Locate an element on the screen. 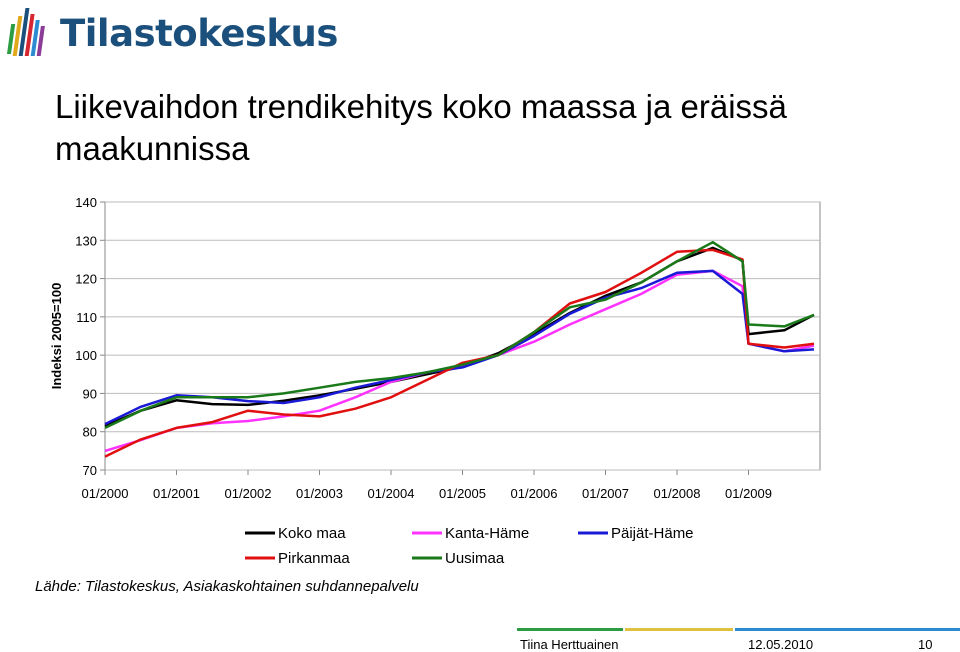 The height and width of the screenshot is (652, 960). legend-label: Kanta-Häme is located at coordinates (487, 533).